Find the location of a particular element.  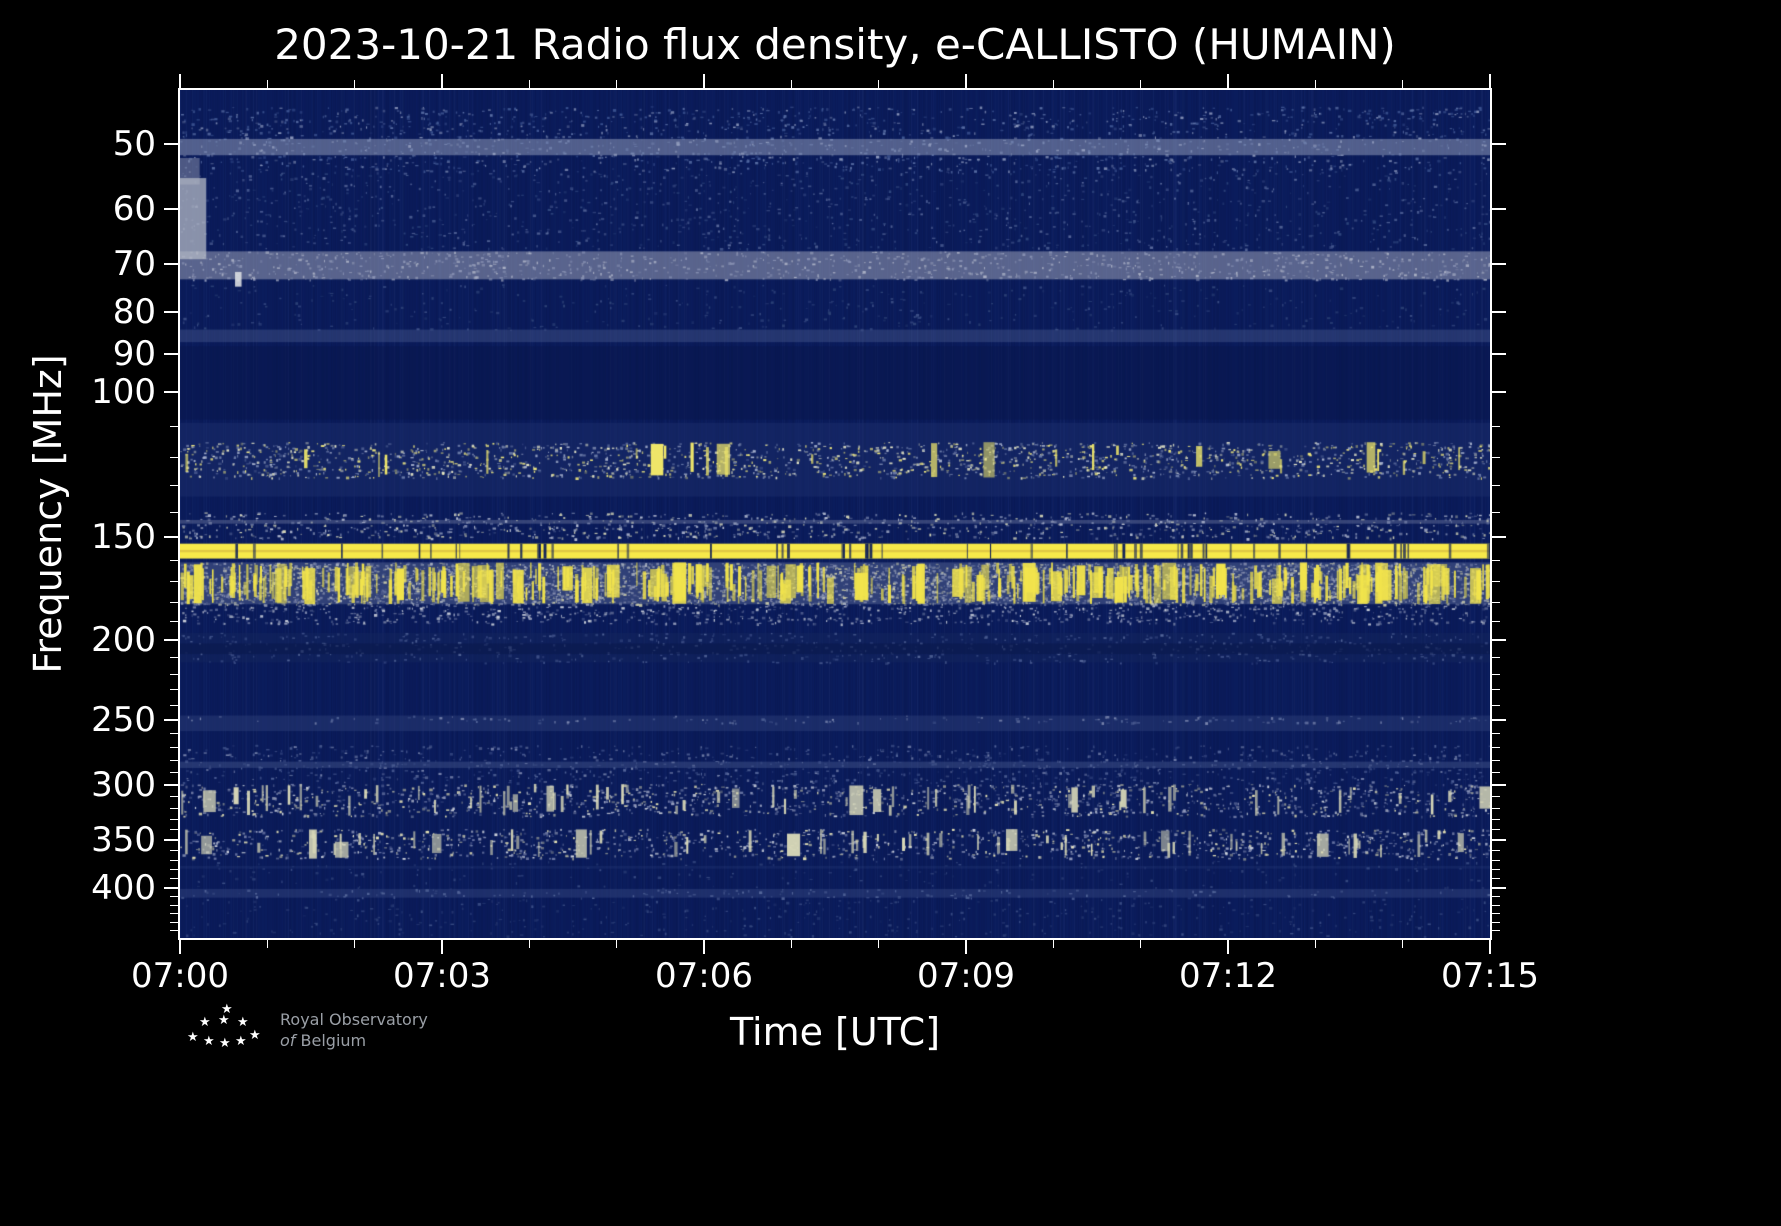

x-tick-label: 07:09 is located at coordinates (966, 976).